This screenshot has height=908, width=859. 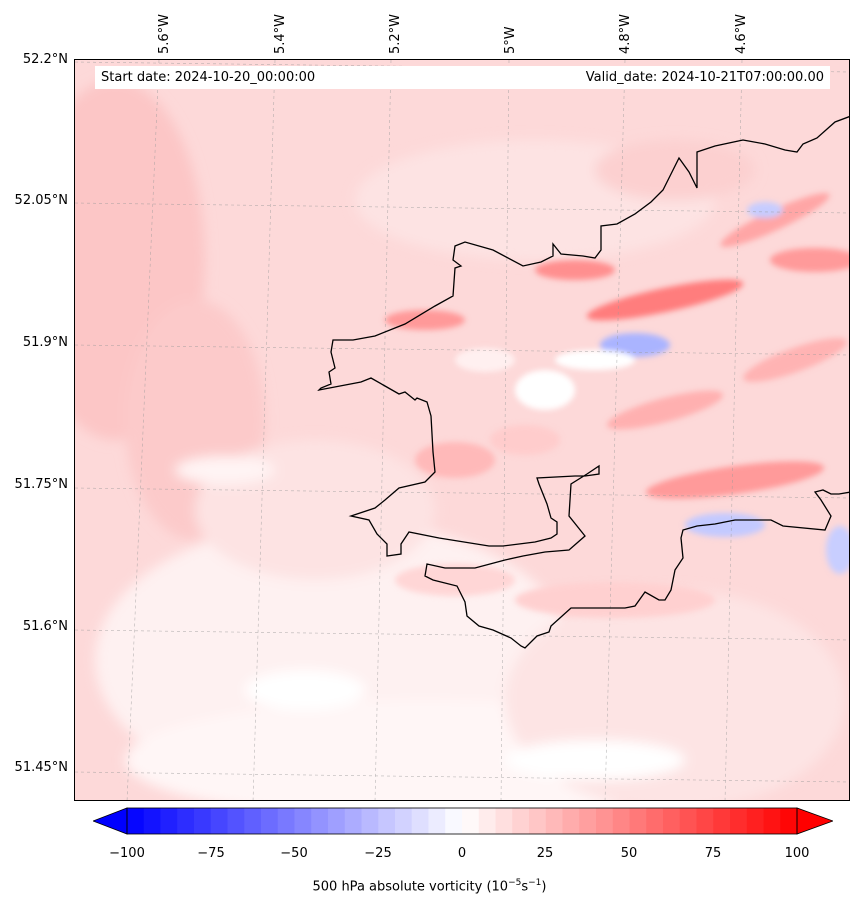 What do you see at coordinates (41, 484) in the screenshot?
I see `latitude-label-51-75n: 51.75°N` at bounding box center [41, 484].